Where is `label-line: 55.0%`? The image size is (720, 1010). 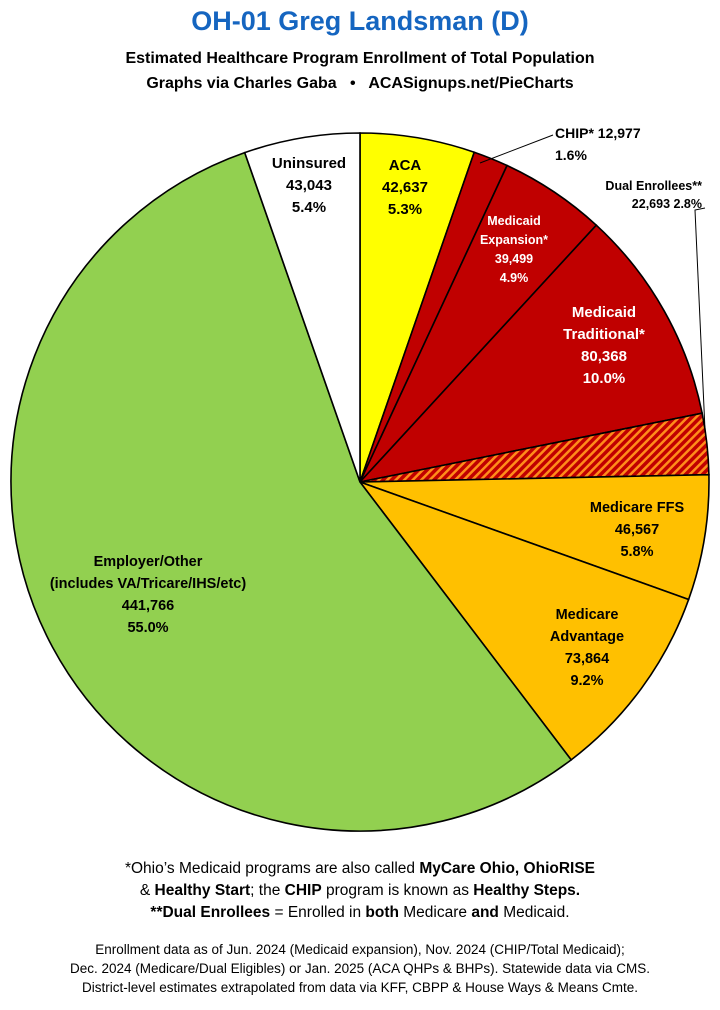
label-line: 55.0% is located at coordinates (147, 628).